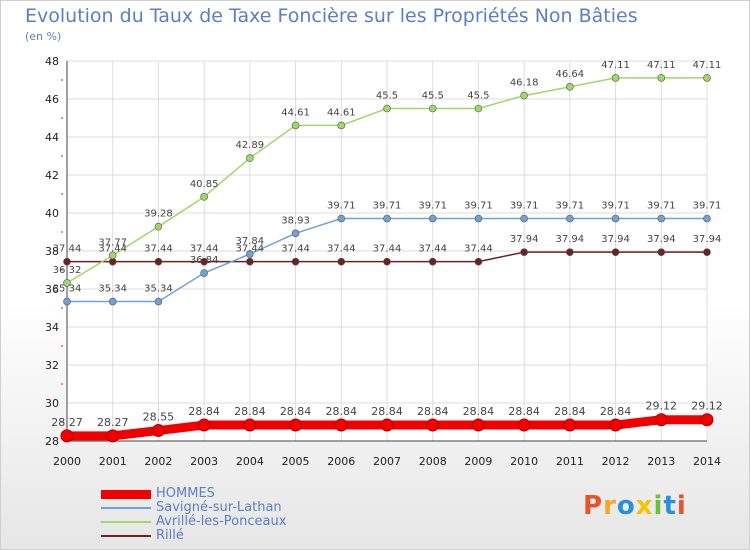 Image resolution: width=750 pixels, height=550 pixels. Describe the element at coordinates (52, 213) in the screenshot. I see `y-tick-label: 40` at that location.